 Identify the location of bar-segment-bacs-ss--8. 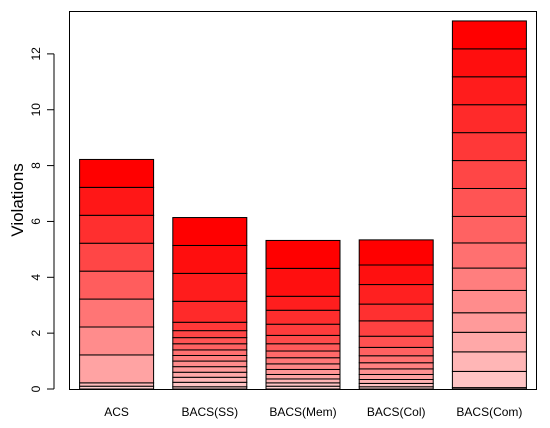
(210, 347).